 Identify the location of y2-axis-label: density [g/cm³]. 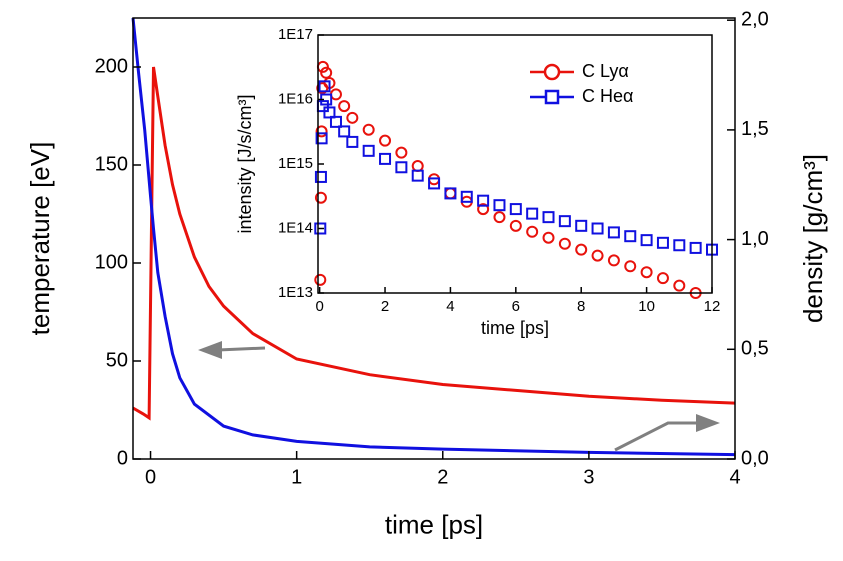
(813, 238).